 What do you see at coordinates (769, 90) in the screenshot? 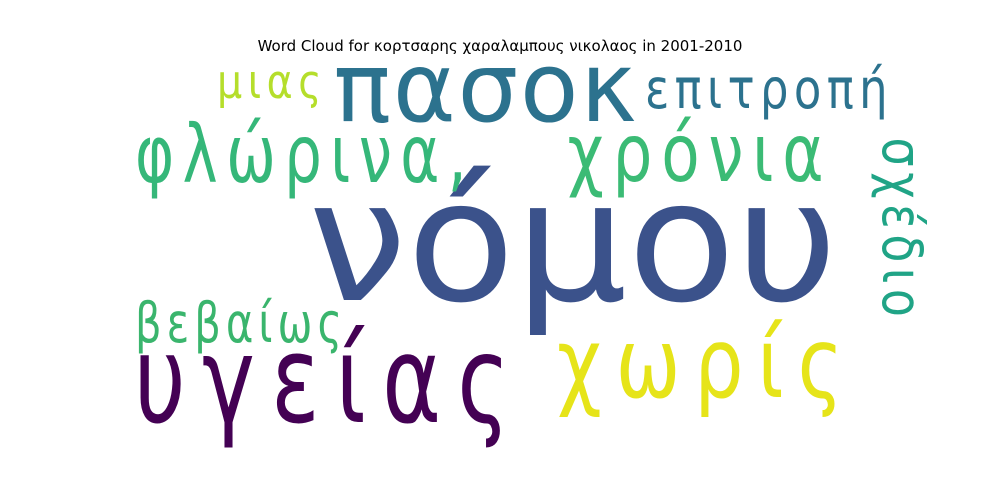
I see `word-7: επιτροπή` at bounding box center [769, 90].